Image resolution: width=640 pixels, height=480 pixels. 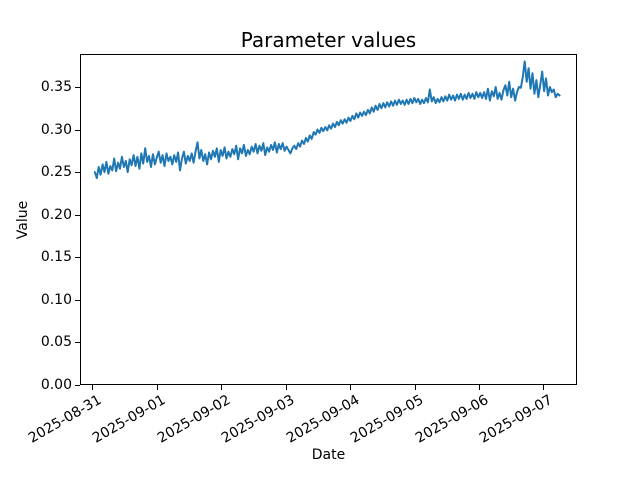 What do you see at coordinates (56, 385) in the screenshot?
I see `y-tick-label: 0.00` at bounding box center [56, 385].